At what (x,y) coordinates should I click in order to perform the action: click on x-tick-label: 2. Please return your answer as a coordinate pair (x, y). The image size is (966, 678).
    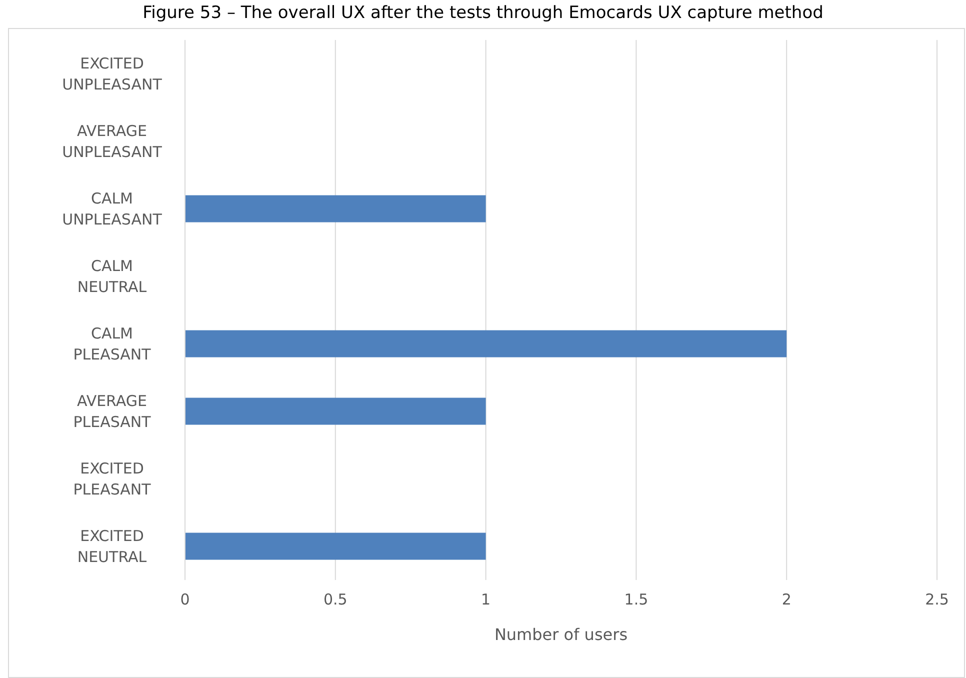
    Looking at the image, I should click on (787, 599).